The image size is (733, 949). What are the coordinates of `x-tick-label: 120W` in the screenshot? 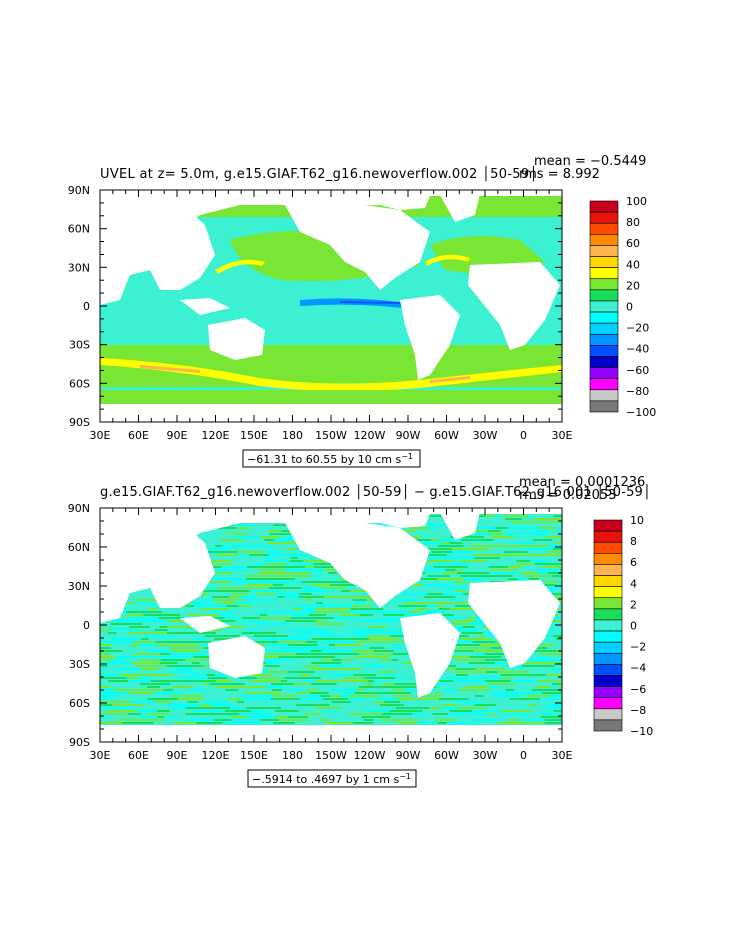 It's located at (370, 435).